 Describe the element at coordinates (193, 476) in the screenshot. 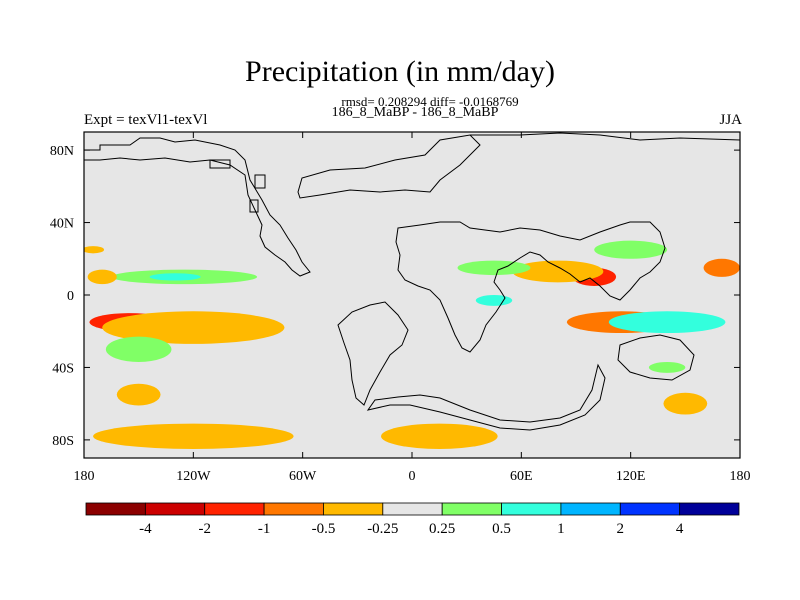

I see `x-tick-label: 120W` at that location.